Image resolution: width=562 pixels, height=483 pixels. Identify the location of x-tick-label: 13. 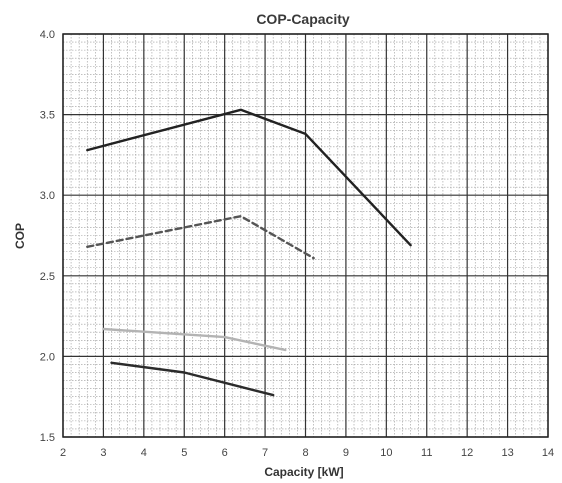
(507, 453).